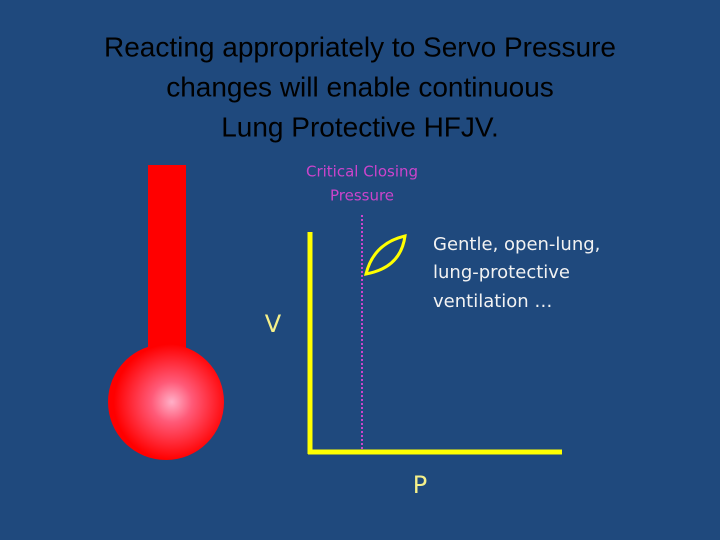 Image resolution: width=720 pixels, height=540 pixels. Describe the element at coordinates (420, 485) in the screenshot. I see `x-axis-label: P` at that location.